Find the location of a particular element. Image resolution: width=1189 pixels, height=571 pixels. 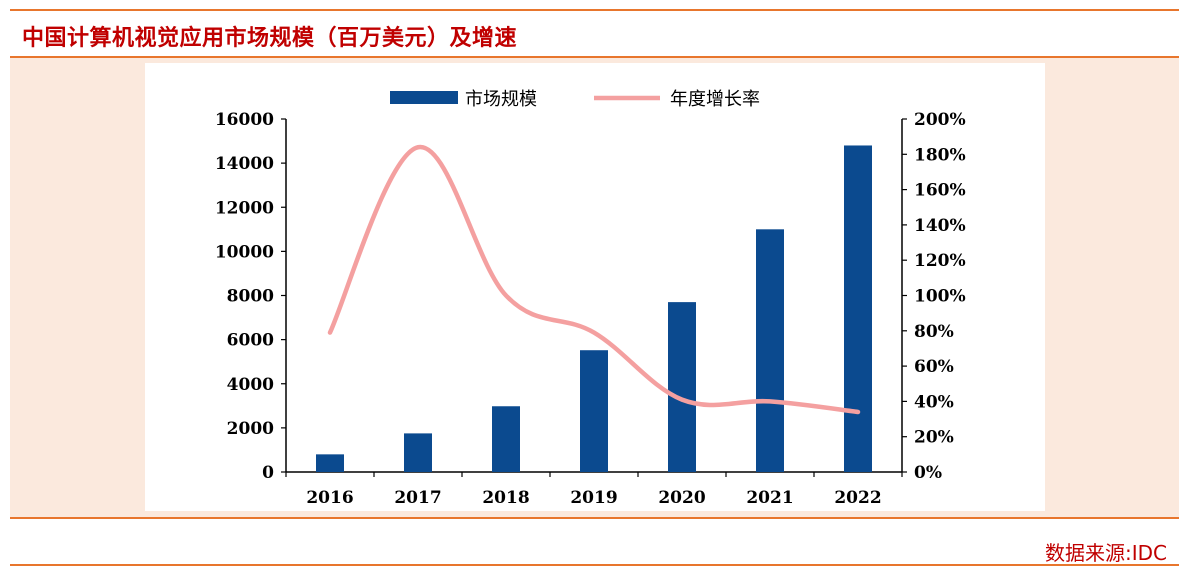

right-axis-tick-label: 160% is located at coordinates (940, 191).